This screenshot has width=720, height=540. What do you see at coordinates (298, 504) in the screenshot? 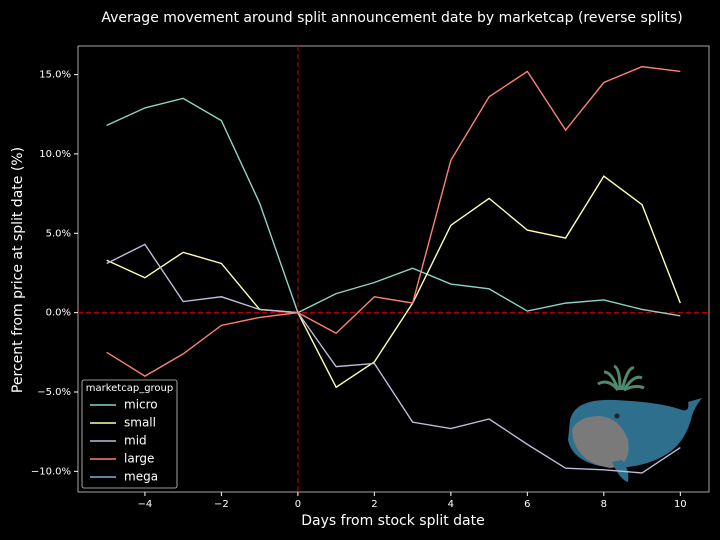
I see `x-tick-label: 0` at bounding box center [298, 504].